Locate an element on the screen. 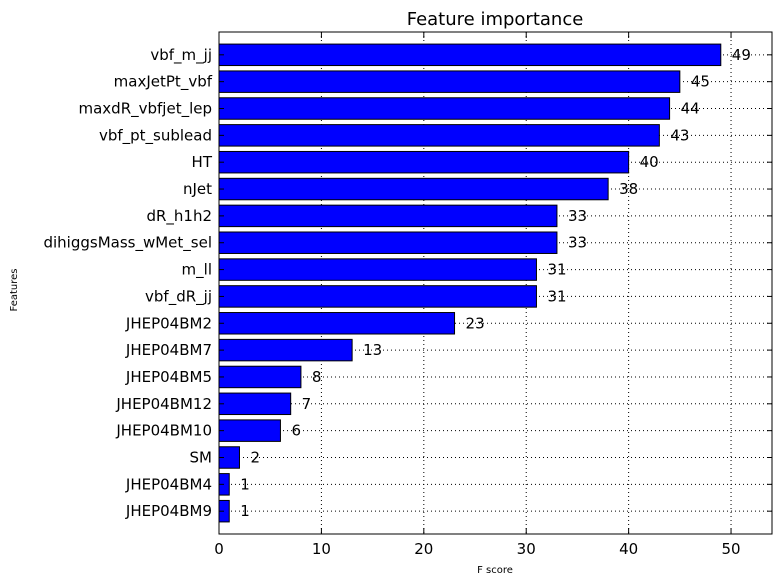 The width and height of the screenshot is (781, 584). category-label: JHEP04BM12 is located at coordinates (163, 404).